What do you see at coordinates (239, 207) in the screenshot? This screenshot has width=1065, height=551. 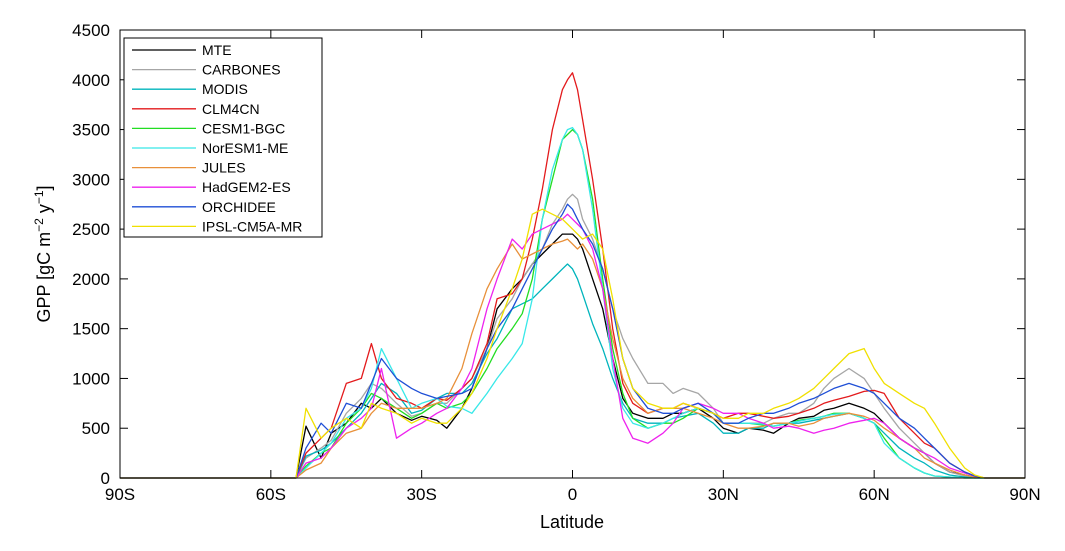 I see `legend-label-orchidee: ORCHIDEE` at bounding box center [239, 207].